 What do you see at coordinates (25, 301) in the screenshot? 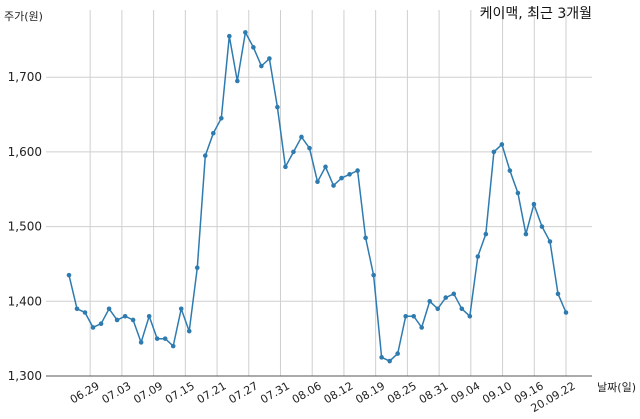
I see `y-tick-label: 1,400` at bounding box center [25, 301].